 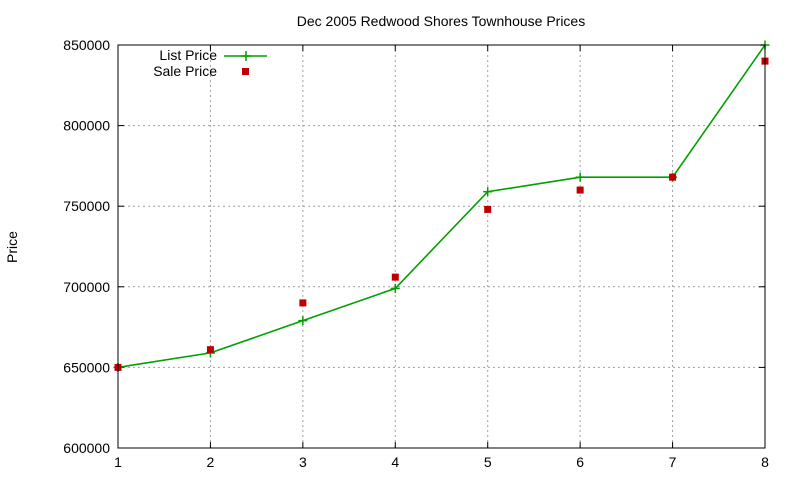 What do you see at coordinates (86, 367) in the screenshot?
I see `y-tick-label: 650000` at bounding box center [86, 367].